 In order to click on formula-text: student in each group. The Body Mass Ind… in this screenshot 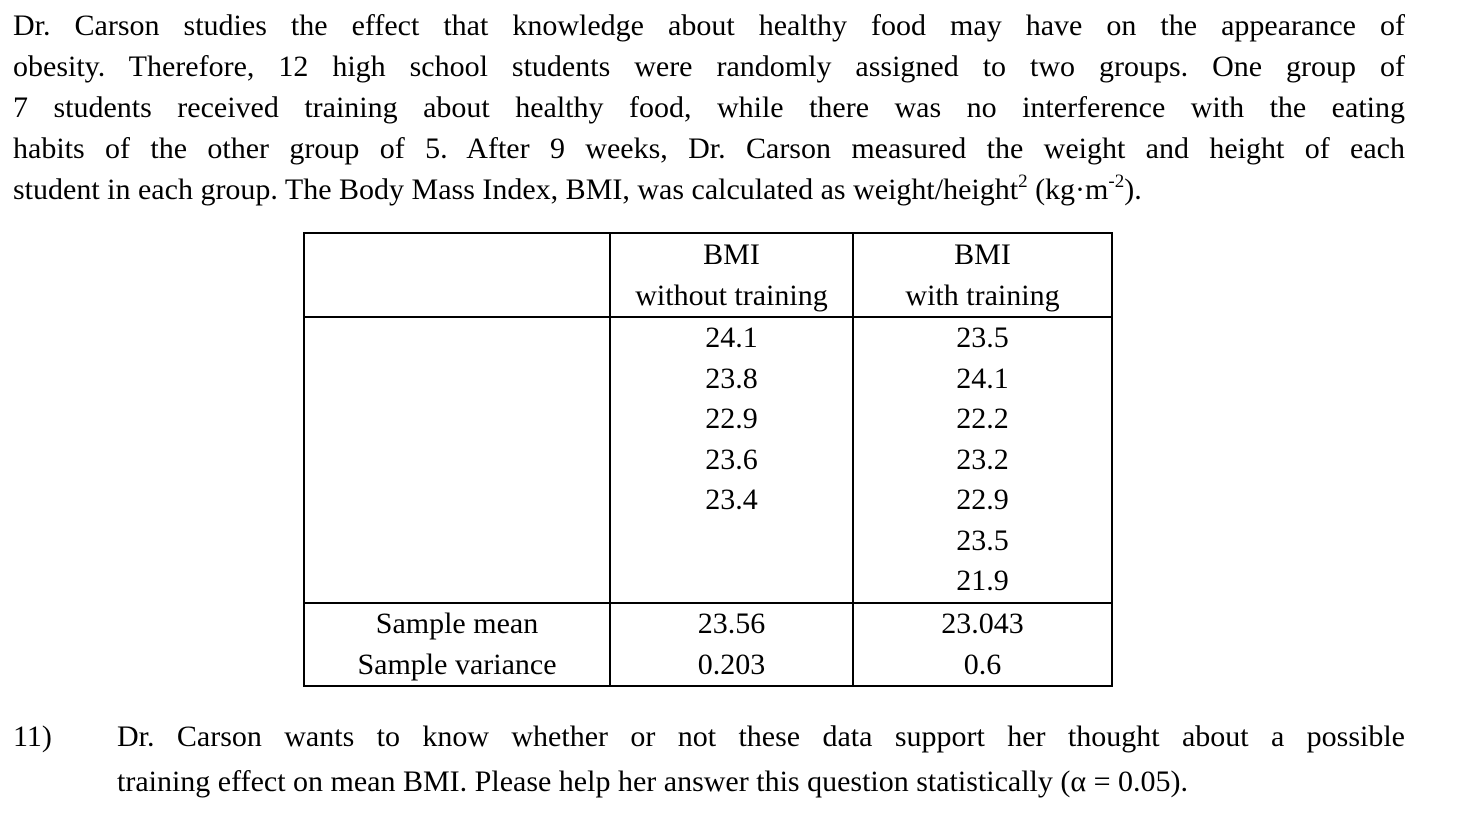, I will do `click(516, 189)`.